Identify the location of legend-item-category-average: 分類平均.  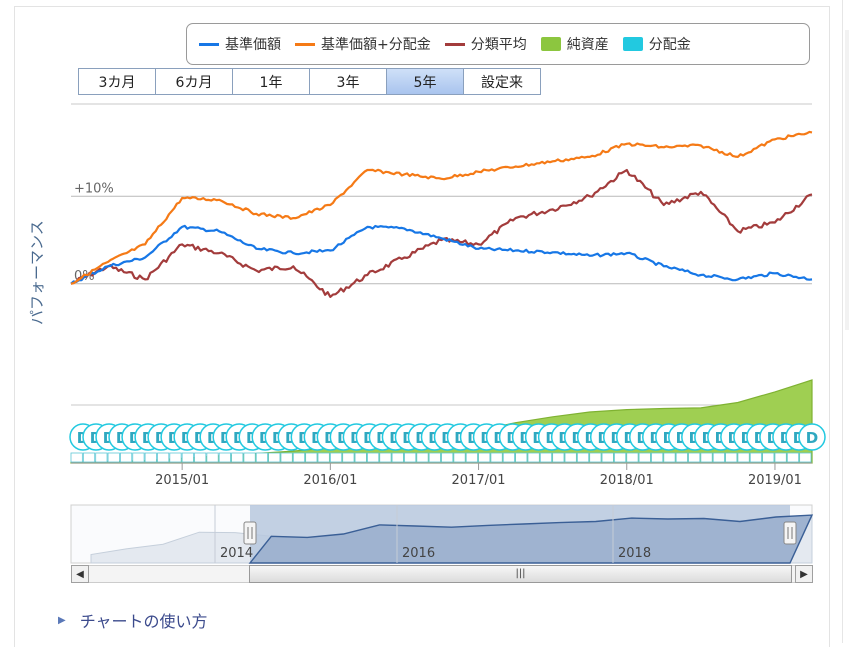
(485, 44).